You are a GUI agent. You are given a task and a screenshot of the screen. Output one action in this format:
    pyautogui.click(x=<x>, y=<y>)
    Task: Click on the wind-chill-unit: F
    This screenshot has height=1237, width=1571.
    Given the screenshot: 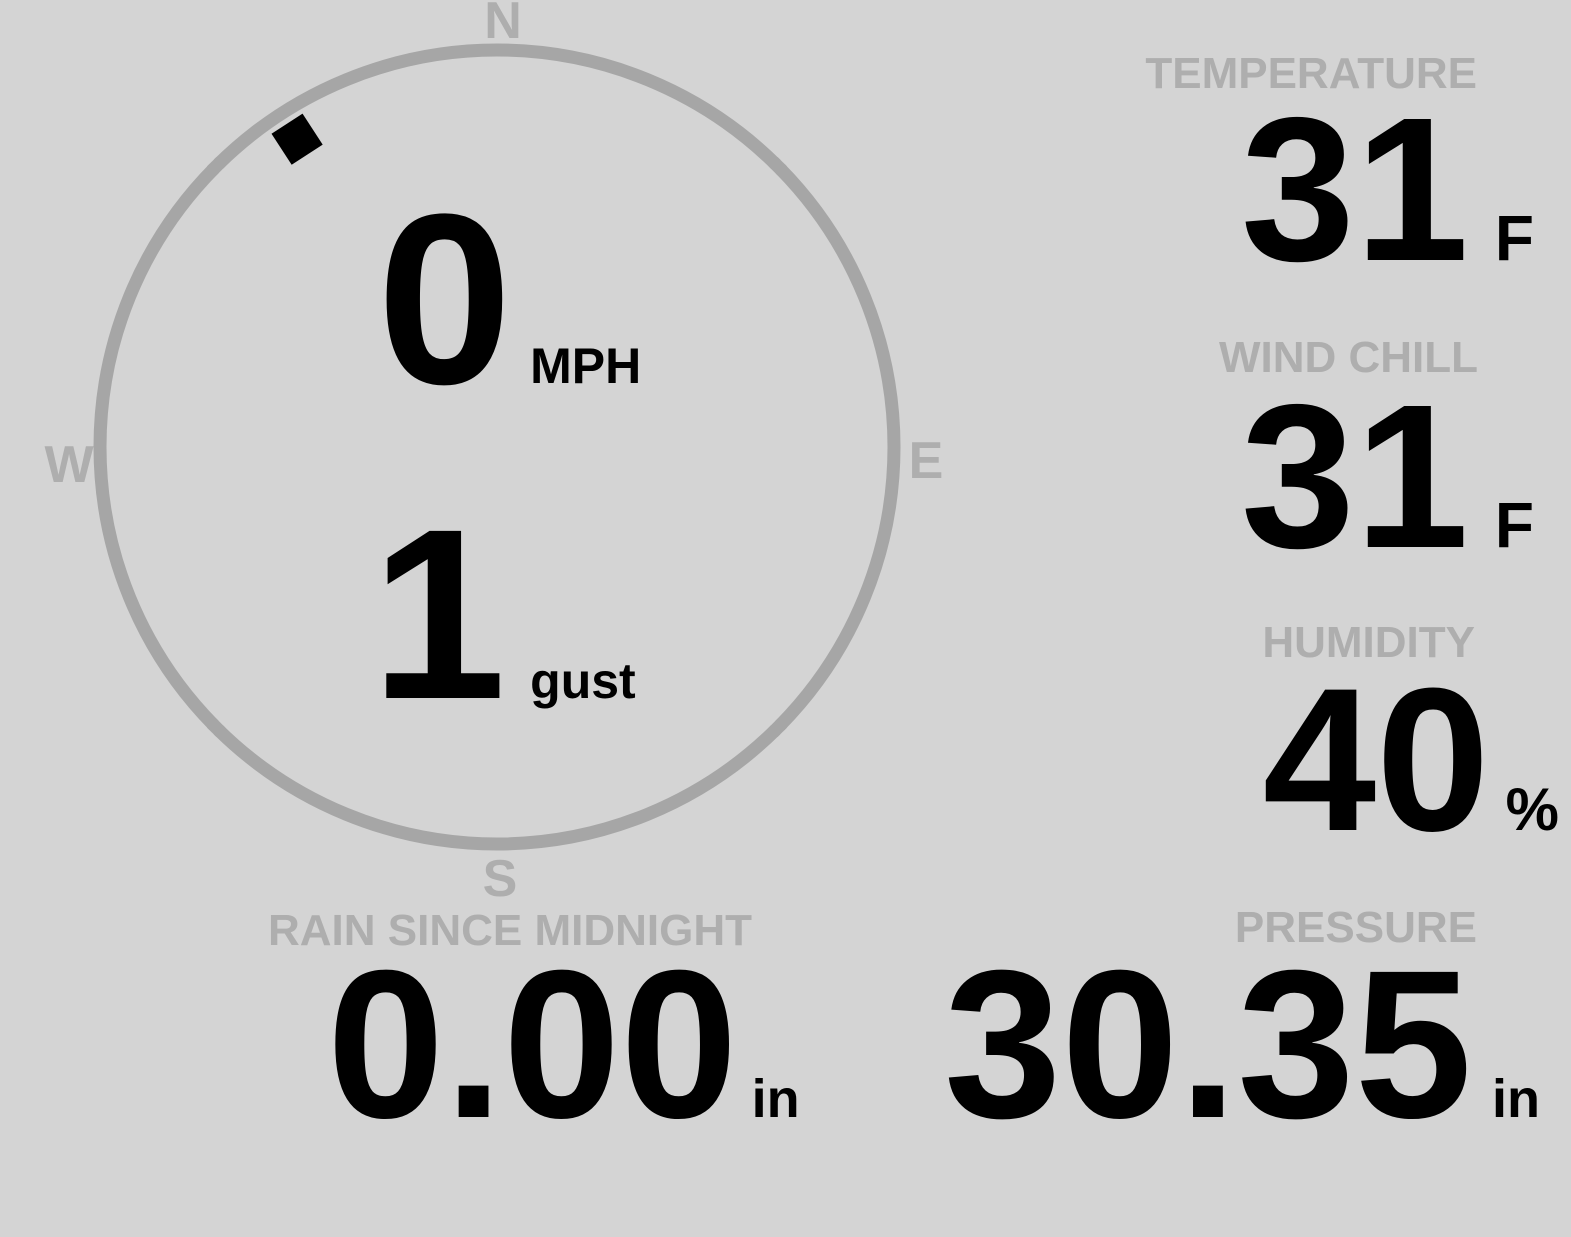 What is the action you would take?
    pyautogui.click(x=1514, y=525)
    